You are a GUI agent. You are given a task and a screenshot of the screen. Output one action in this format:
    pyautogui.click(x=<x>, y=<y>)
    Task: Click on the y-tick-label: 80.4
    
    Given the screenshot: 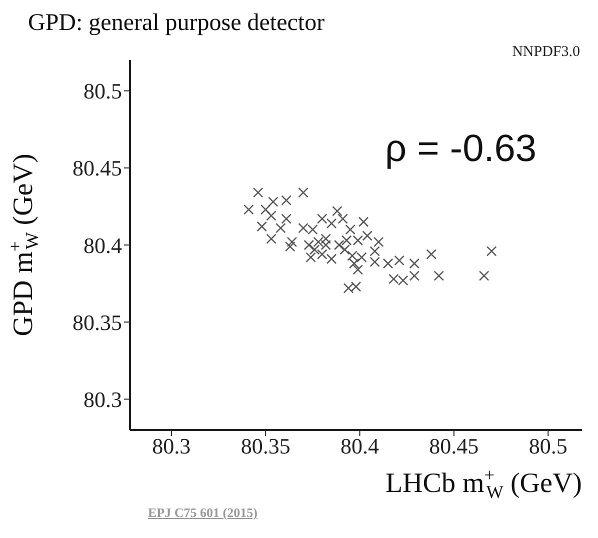 What is the action you would take?
    pyautogui.click(x=103, y=245)
    